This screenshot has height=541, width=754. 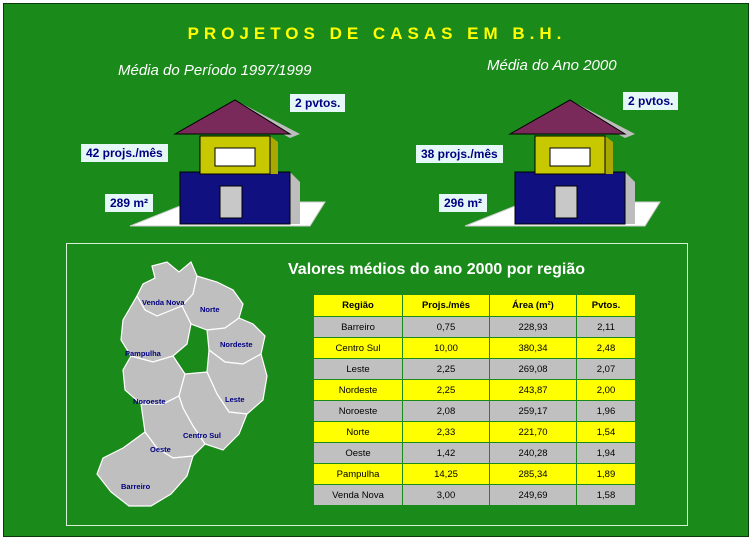 I want to click on table-header-pavimentos: Pvtos., so click(x=606, y=305).